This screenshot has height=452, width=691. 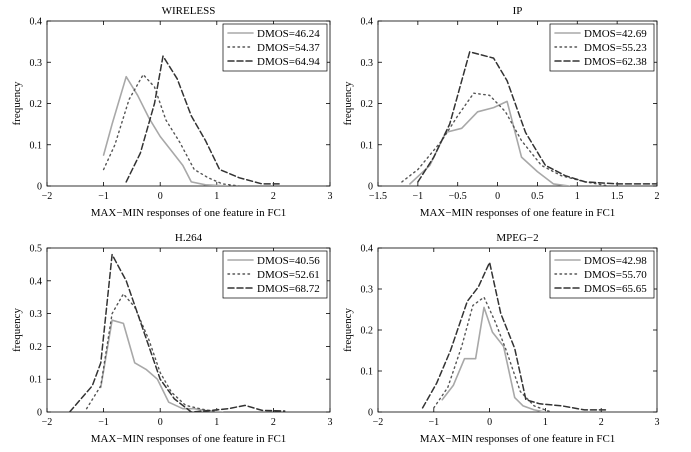 I want to click on x-tick-label: −1.5, so click(x=378, y=196).